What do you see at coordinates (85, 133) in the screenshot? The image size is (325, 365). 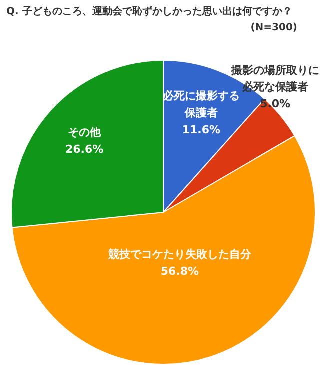 I see `slice-label: その他` at bounding box center [85, 133].